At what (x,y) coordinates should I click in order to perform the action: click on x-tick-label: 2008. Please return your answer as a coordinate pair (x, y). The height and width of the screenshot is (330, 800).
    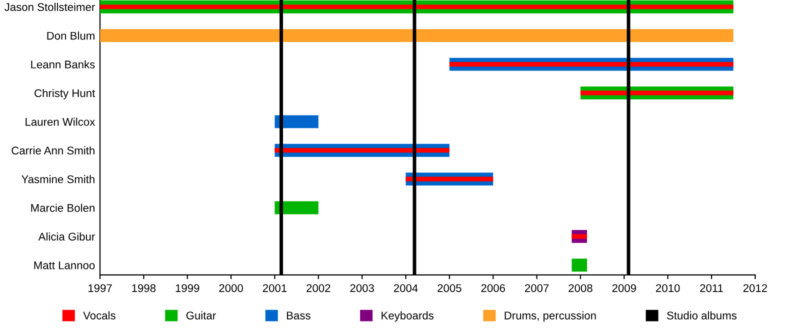
    Looking at the image, I should click on (580, 288).